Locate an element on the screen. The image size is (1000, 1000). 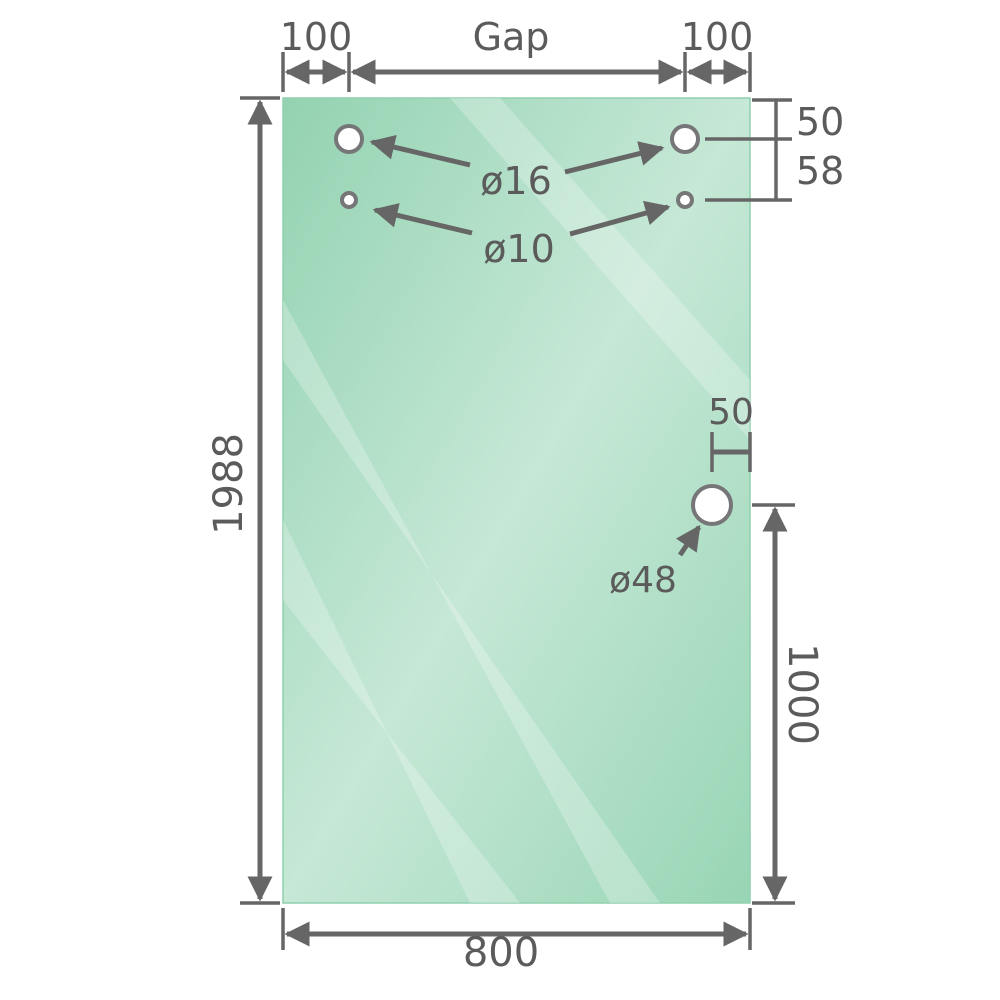
handle-hole-label: ø48 is located at coordinates (643, 580).